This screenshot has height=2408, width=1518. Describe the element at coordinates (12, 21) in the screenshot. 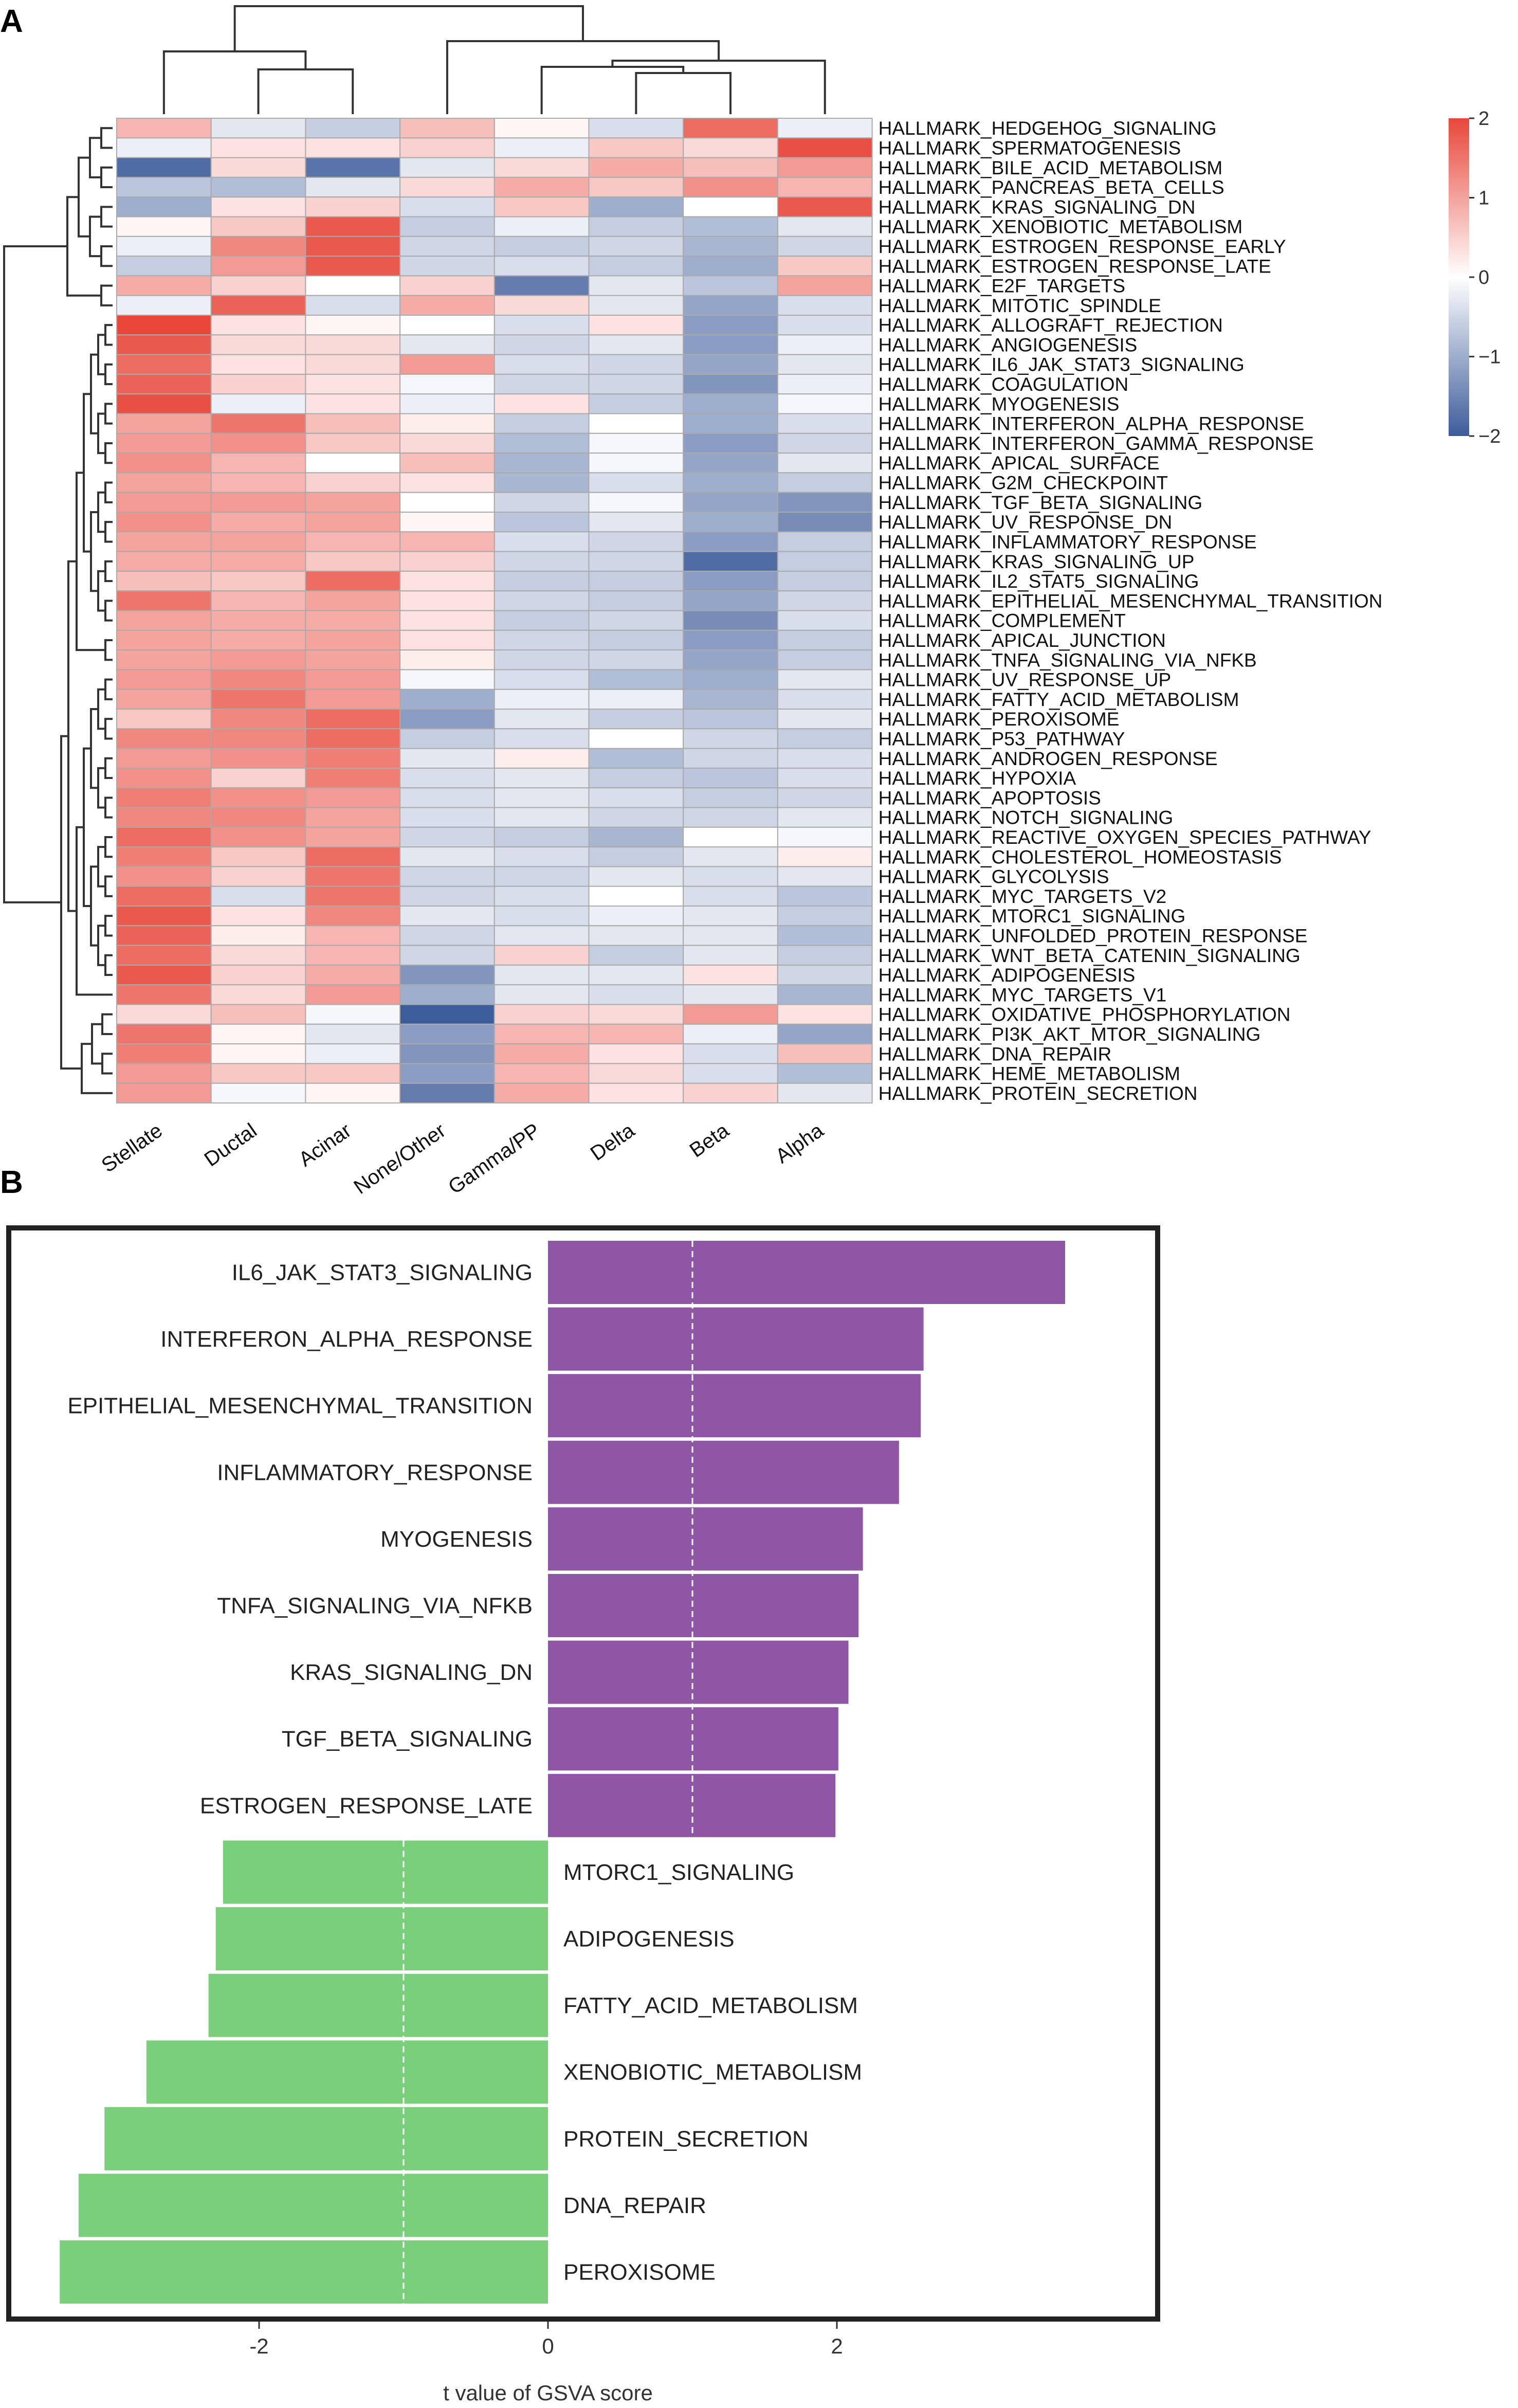

I see `panel-a-label: A` at that location.